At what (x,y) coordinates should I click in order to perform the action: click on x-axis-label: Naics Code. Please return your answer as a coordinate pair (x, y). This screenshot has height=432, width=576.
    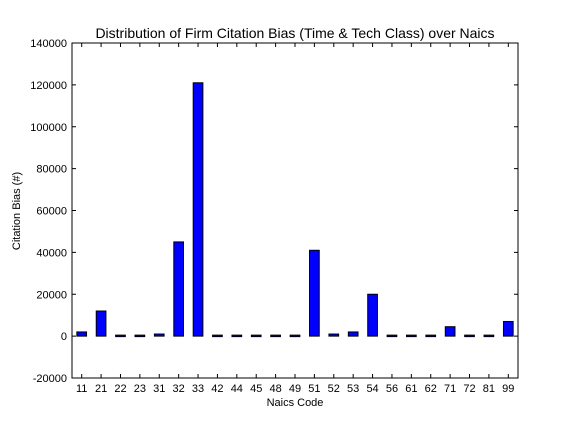
    Looking at the image, I should click on (295, 403).